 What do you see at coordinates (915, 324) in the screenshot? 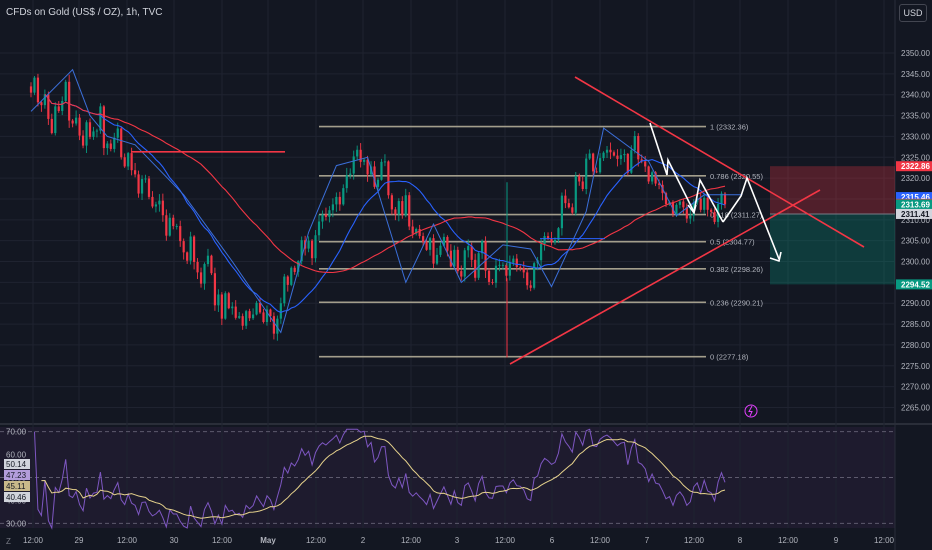
I see `price-tick-label: 2285.00` at bounding box center [915, 324].